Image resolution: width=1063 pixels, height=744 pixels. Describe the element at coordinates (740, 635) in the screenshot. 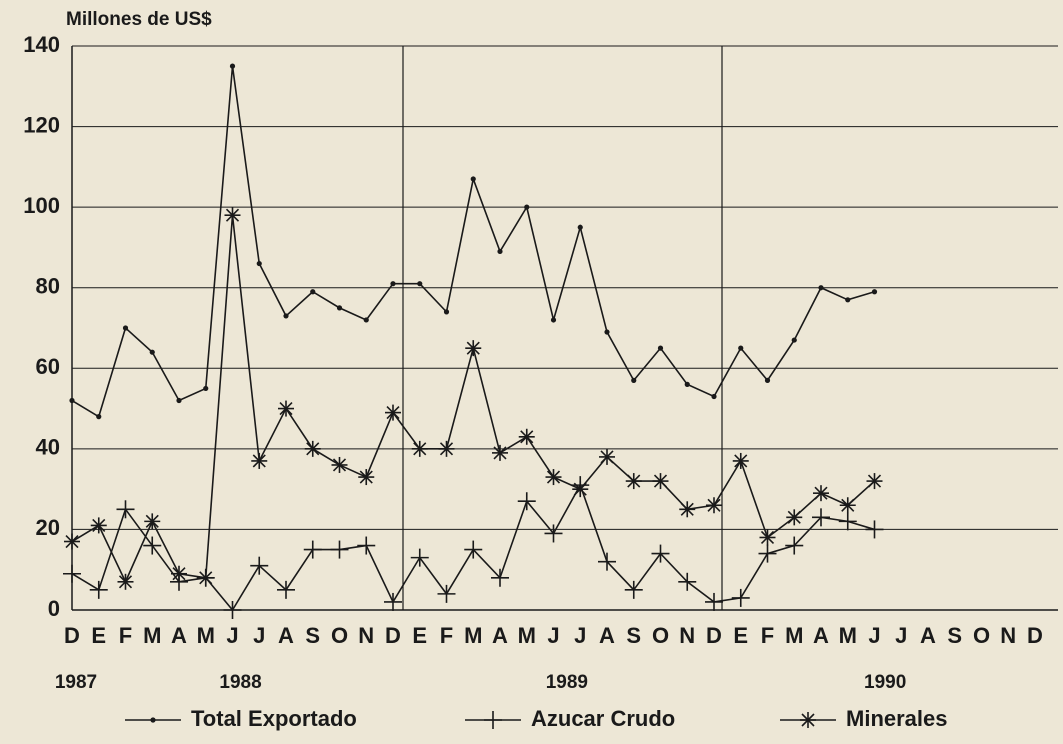

I see `x-tick-label: E` at that location.